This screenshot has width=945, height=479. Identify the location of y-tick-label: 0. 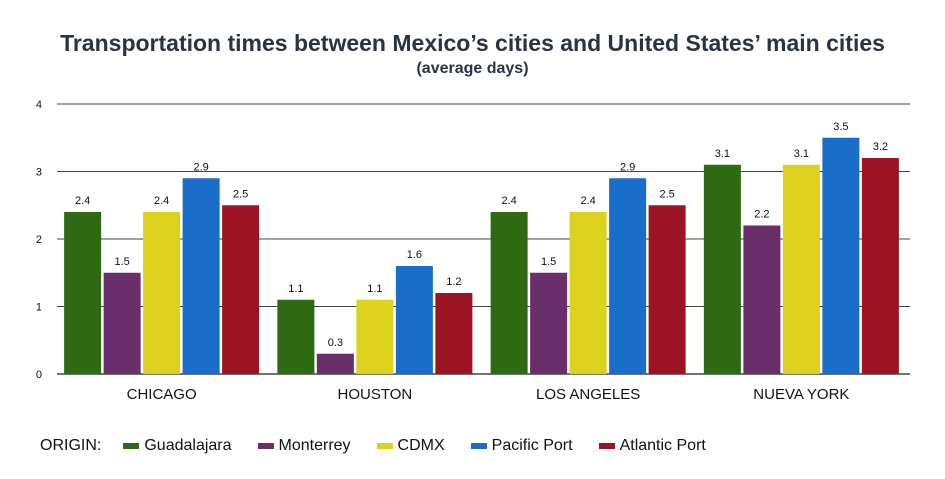
(39, 375).